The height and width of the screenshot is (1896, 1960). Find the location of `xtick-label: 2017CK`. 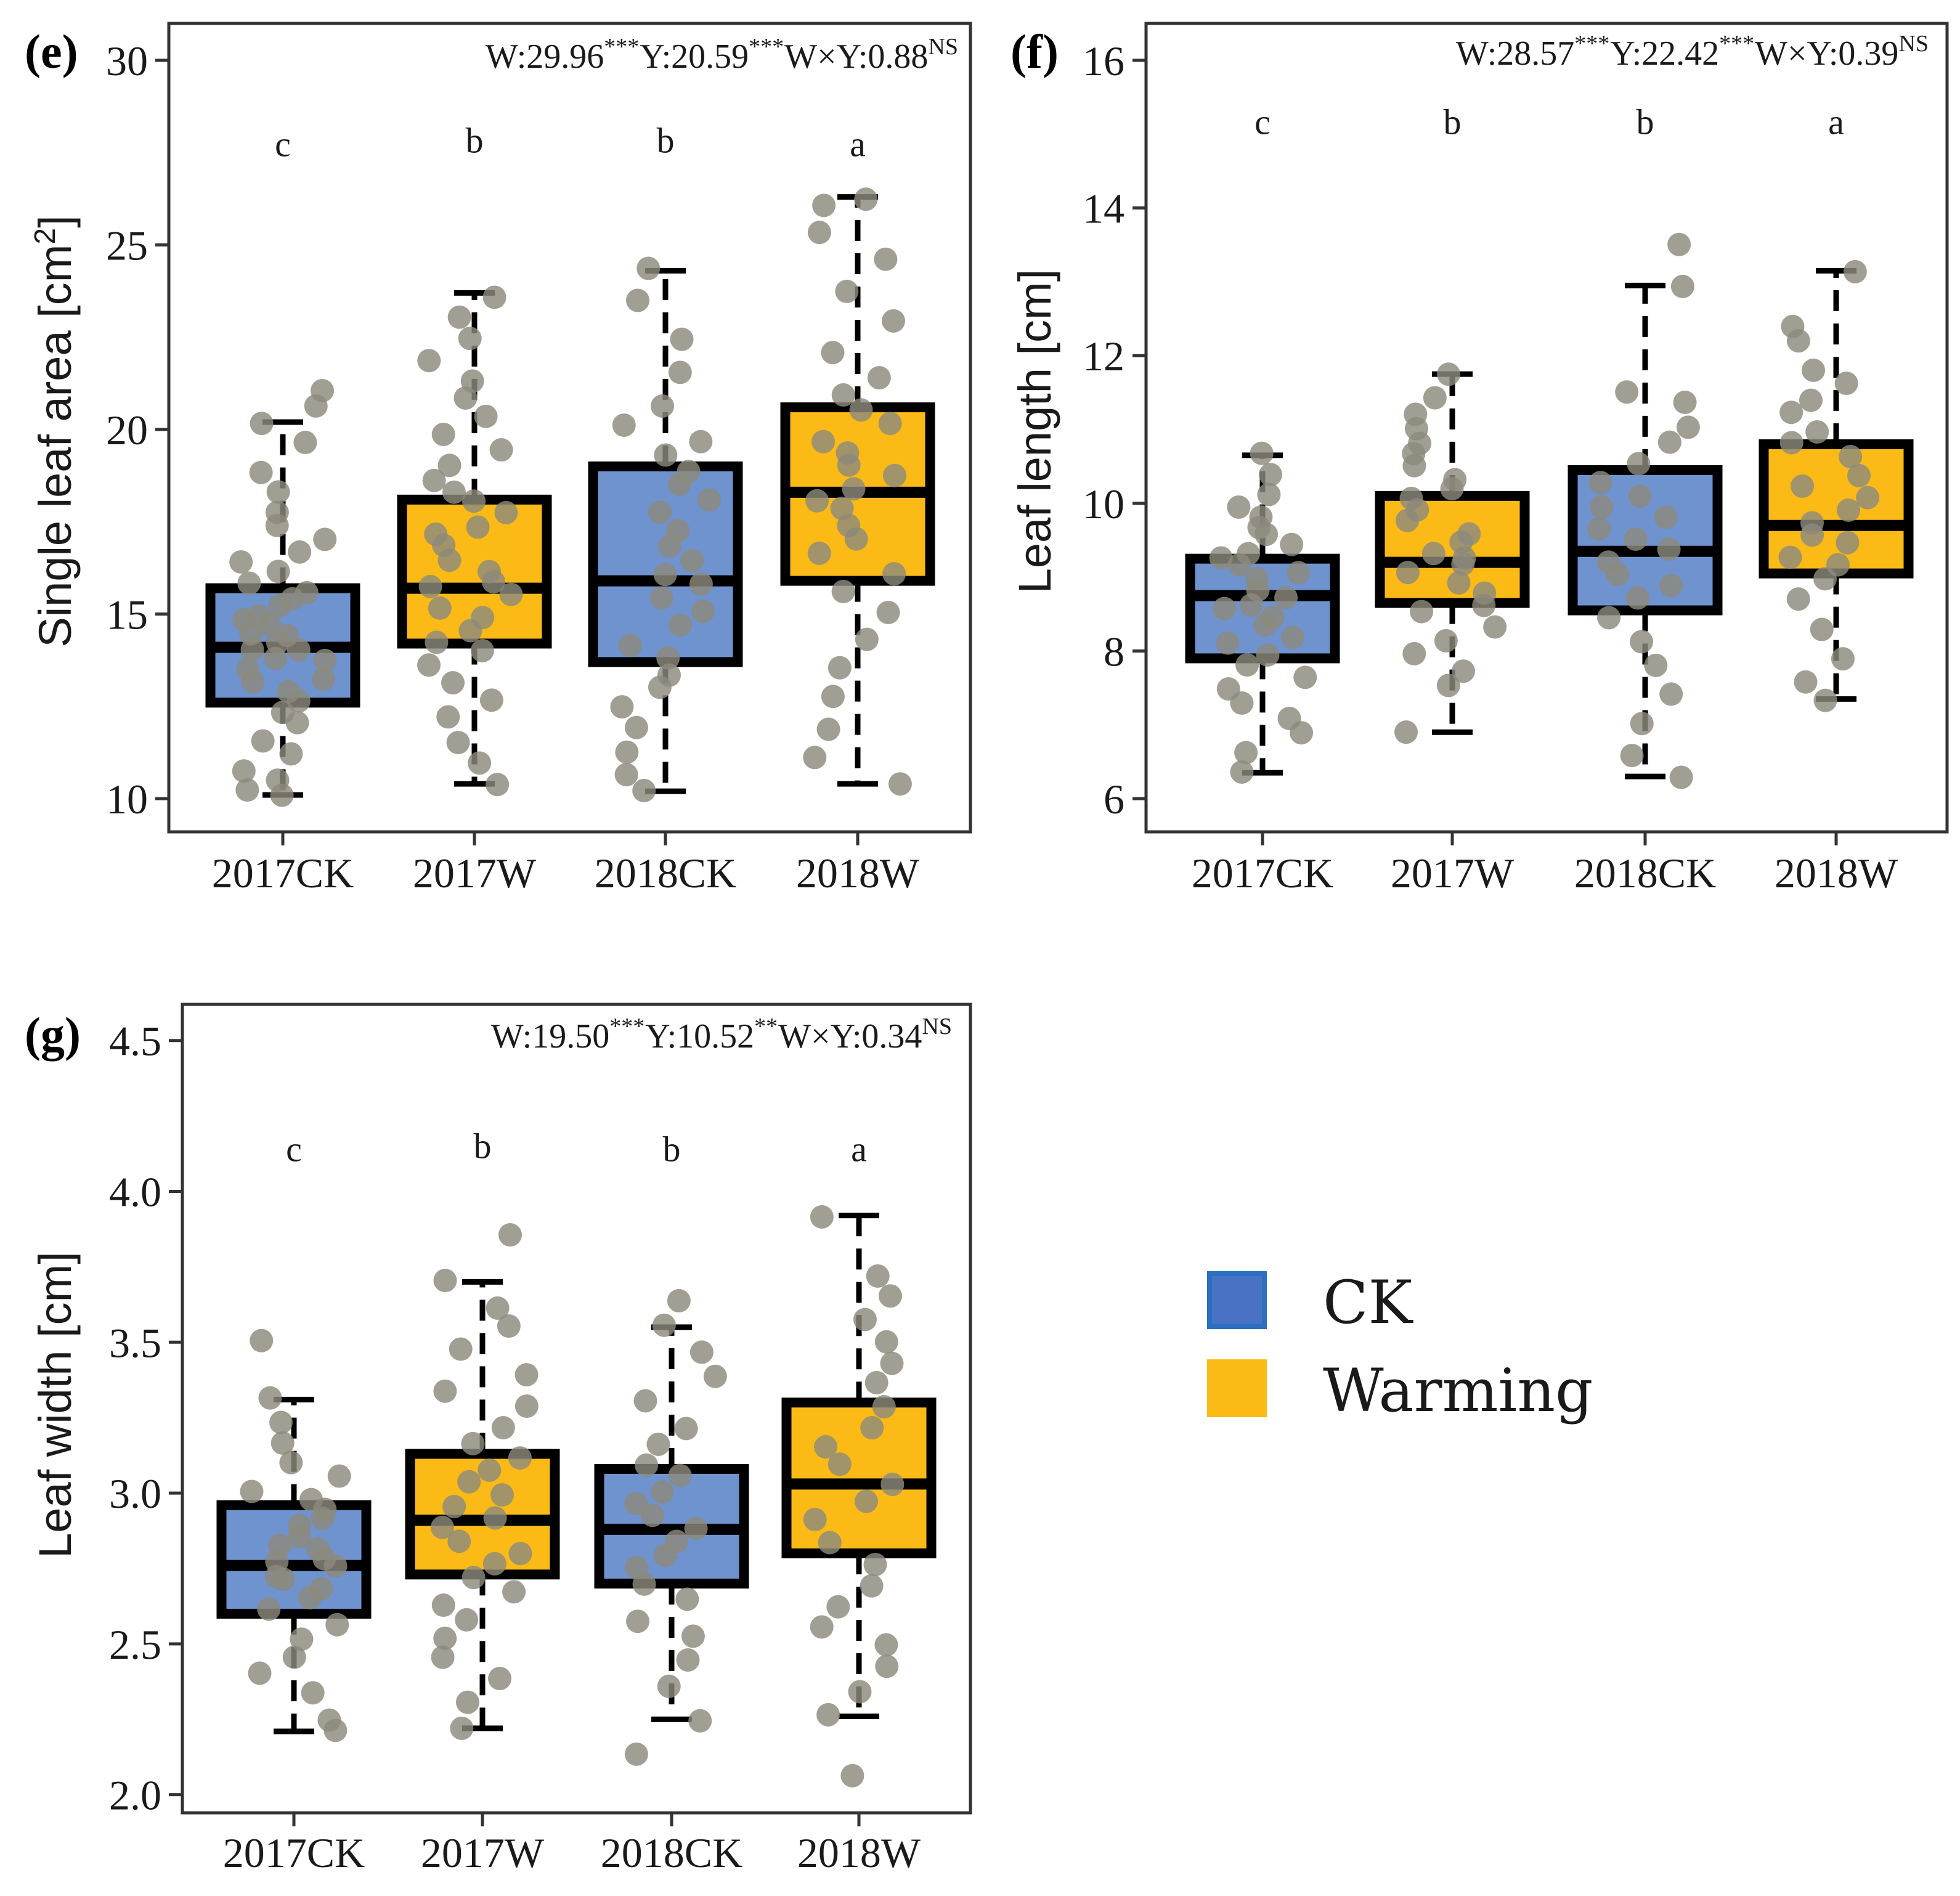

xtick-label: 2017CK is located at coordinates (1262, 873).